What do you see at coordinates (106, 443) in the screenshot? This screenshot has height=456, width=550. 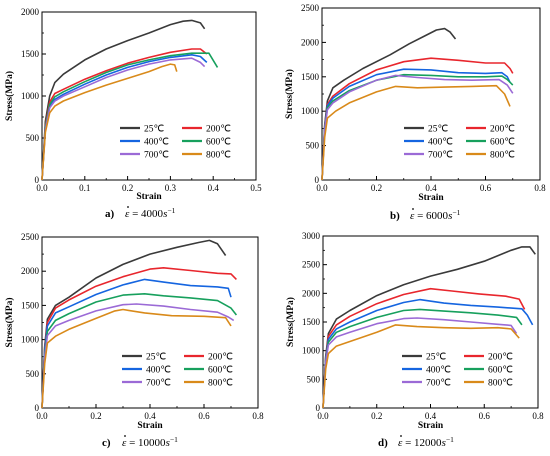 I see `panel-caption-letter: c)` at bounding box center [106, 443].